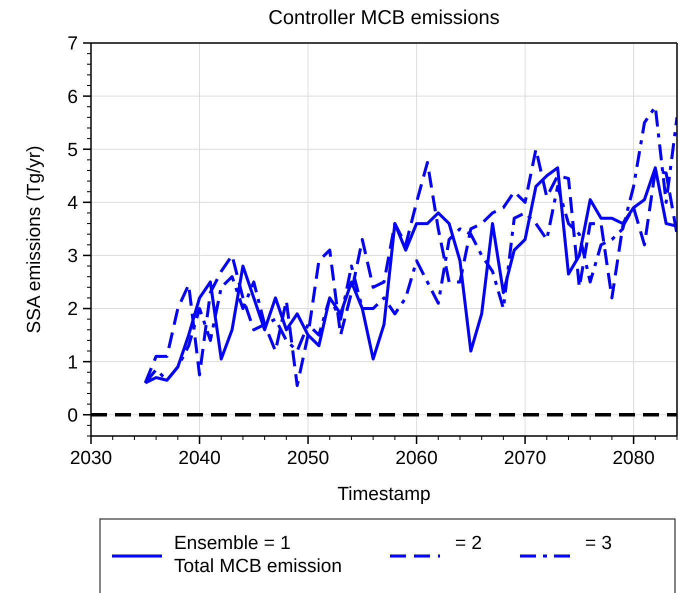  Describe the element at coordinates (258, 555) in the screenshot. I see `legend-label: Ensemble = 1 Total MCB emission` at that location.